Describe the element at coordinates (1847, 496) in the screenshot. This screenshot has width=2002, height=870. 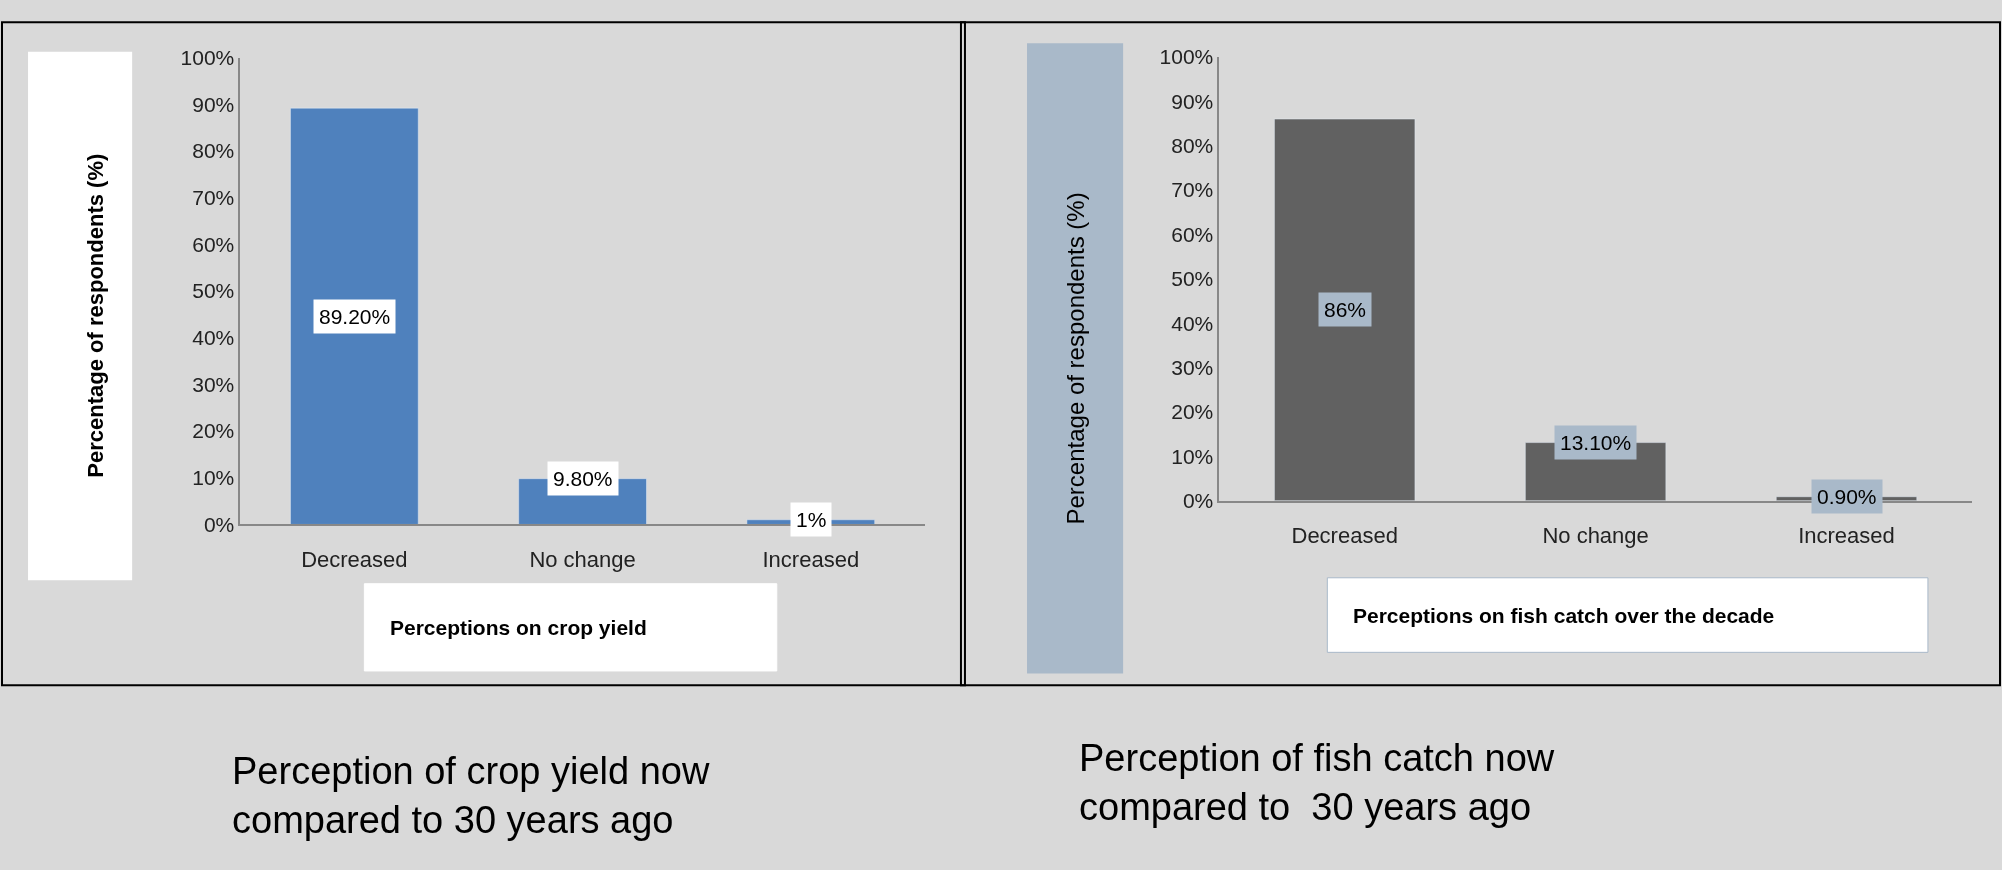
I see `data-label: 0.90%` at that location.